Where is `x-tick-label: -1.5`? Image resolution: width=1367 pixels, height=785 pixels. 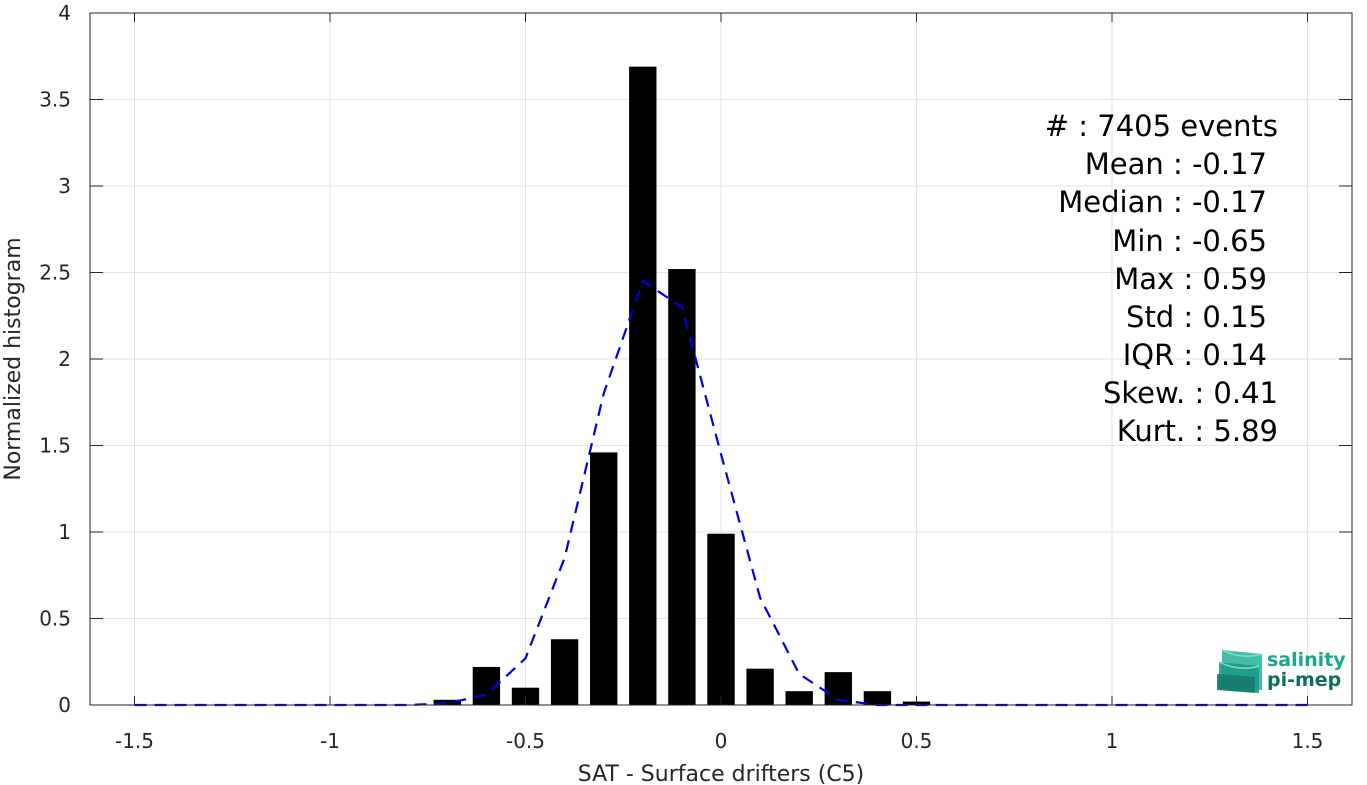
x-tick-label: -1.5 is located at coordinates (134, 741).